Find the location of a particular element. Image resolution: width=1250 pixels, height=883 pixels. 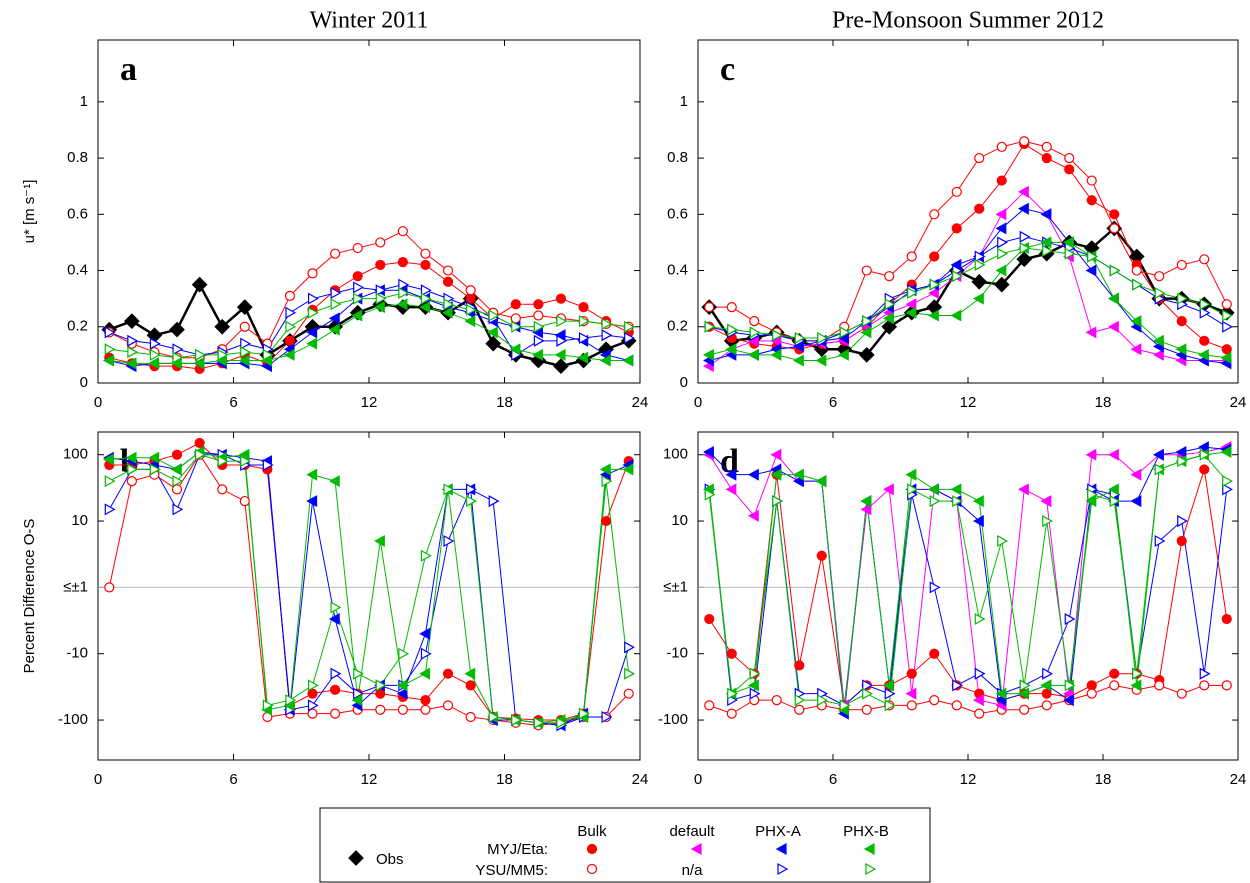

x-tick-label: 6 is located at coordinates (833, 779).